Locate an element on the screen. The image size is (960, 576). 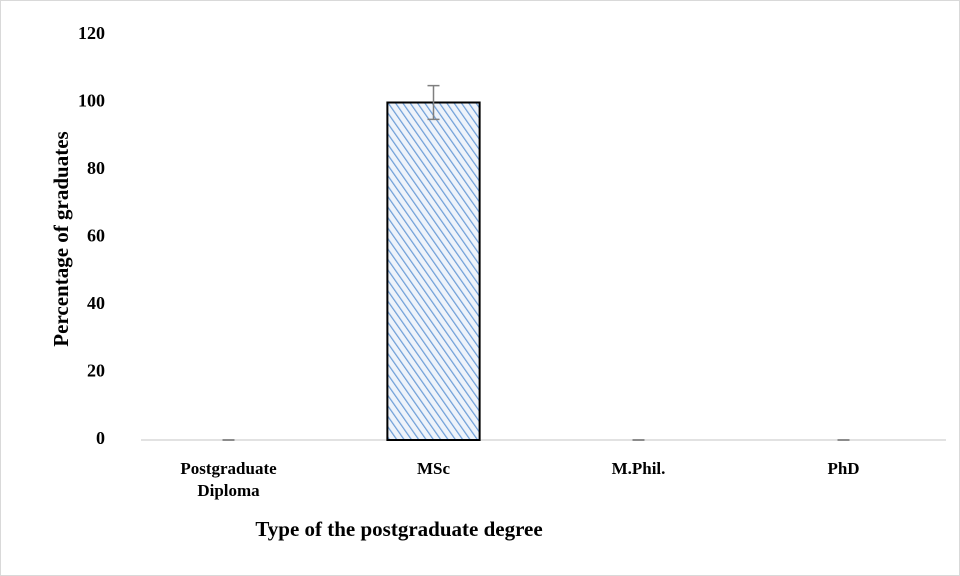
y-tick-label: 20 is located at coordinates (96, 371).